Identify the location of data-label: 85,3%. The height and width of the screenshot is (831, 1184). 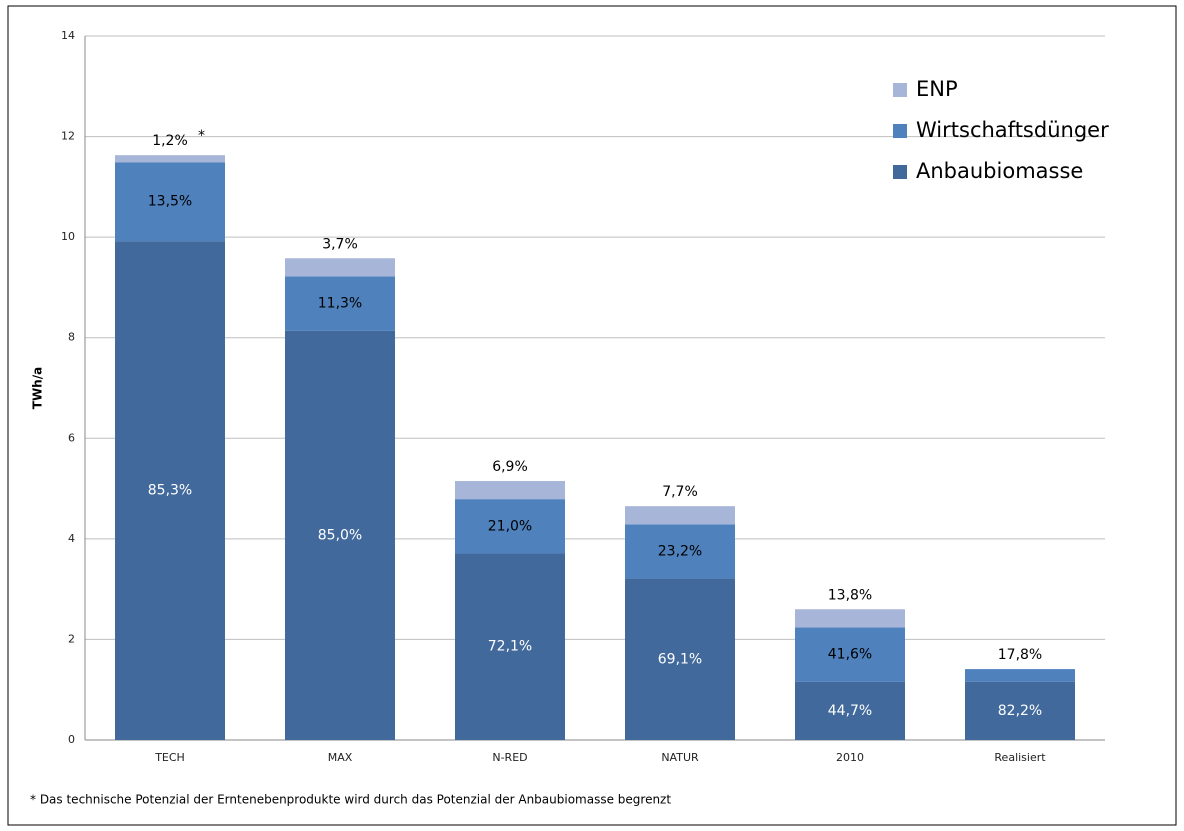
(170, 491).